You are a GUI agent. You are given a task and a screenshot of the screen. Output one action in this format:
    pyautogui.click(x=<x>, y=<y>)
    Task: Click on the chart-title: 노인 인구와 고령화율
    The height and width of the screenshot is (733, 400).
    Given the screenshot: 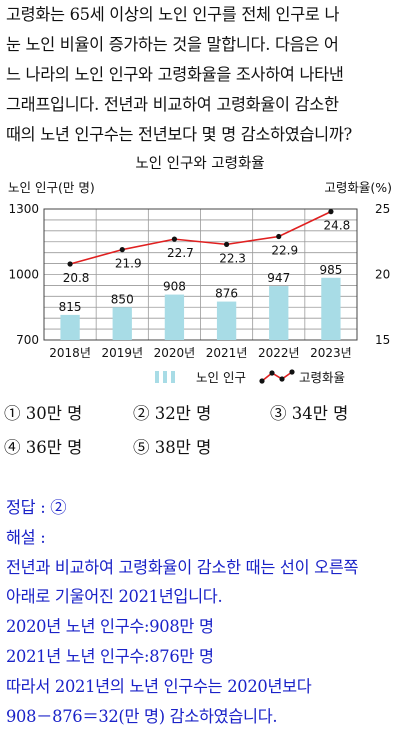 What is the action you would take?
    pyautogui.click(x=199, y=163)
    